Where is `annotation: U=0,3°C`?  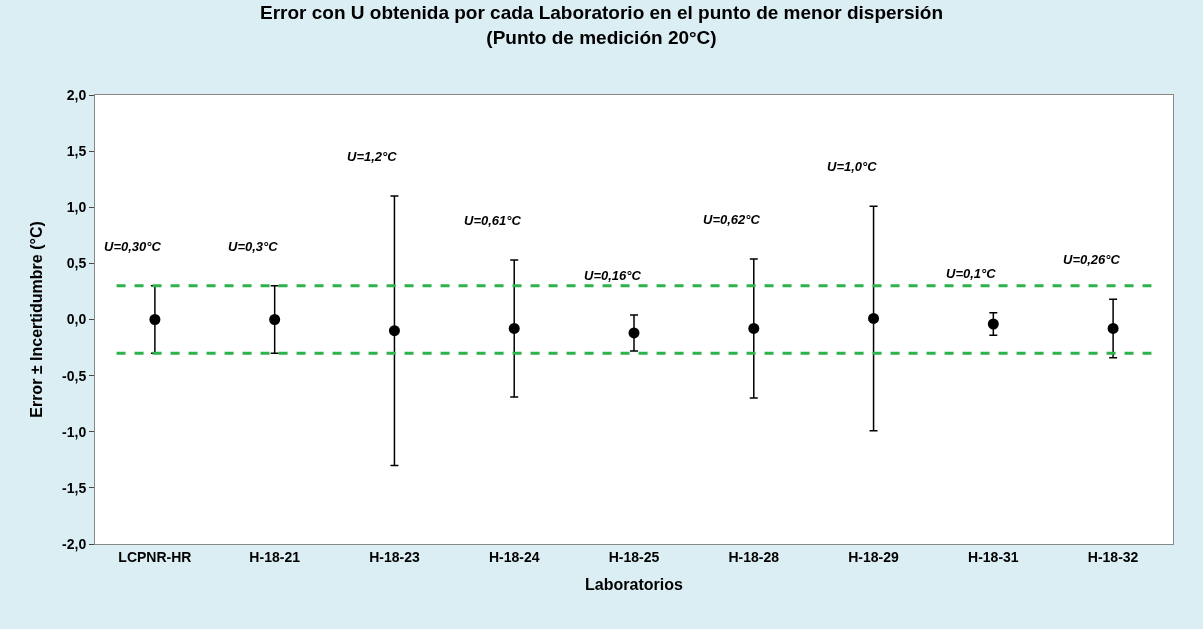
annotation: U=0,3°C is located at coordinates (253, 246).